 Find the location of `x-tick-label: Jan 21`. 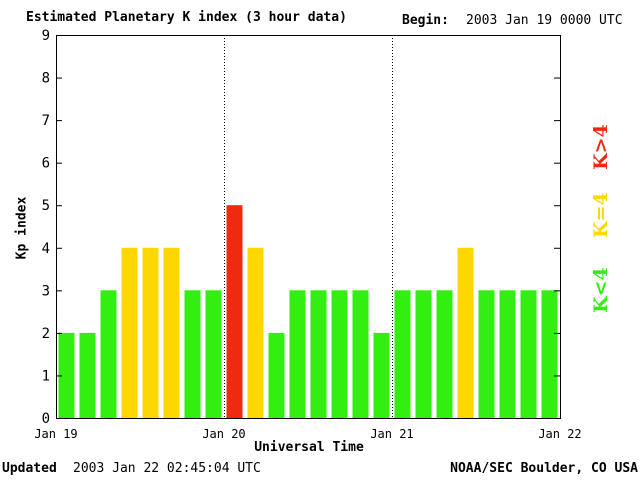

x-tick-label: Jan 21 is located at coordinates (391, 434).